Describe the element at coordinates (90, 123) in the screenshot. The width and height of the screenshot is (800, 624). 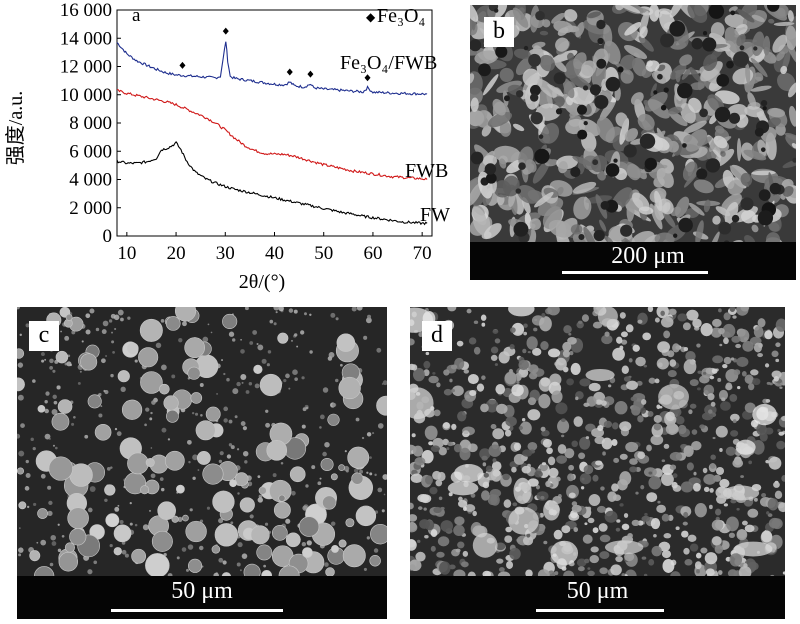
I see `y-tick-label: 8 000` at that location.